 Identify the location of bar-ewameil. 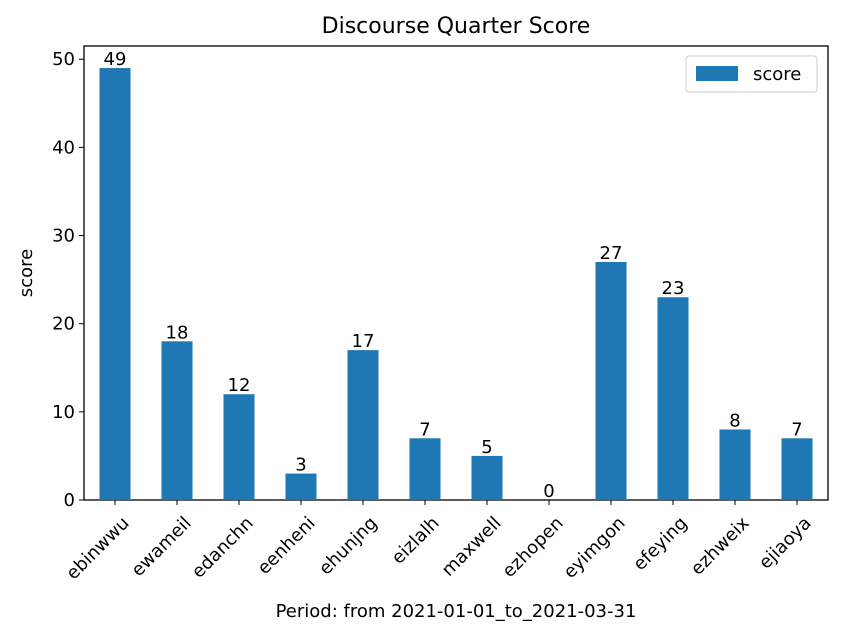
(177, 420).